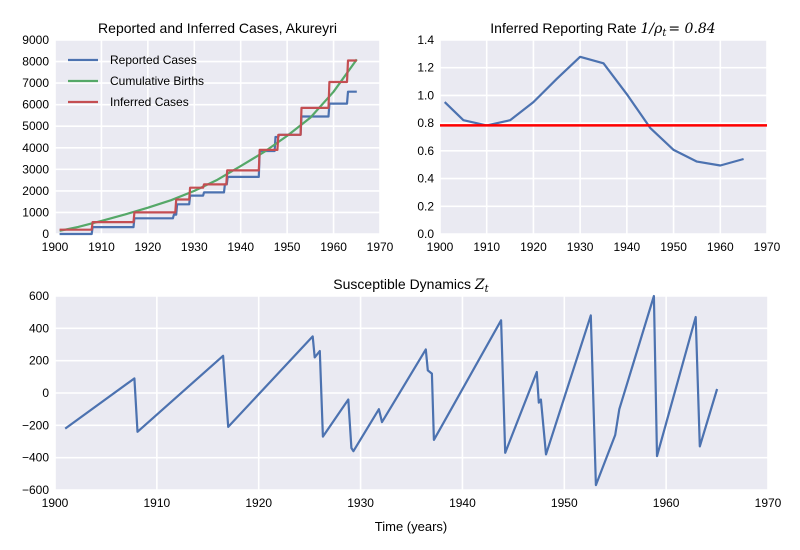  Describe the element at coordinates (35, 40) in the screenshot. I see `y-tick-label: 9000` at that location.